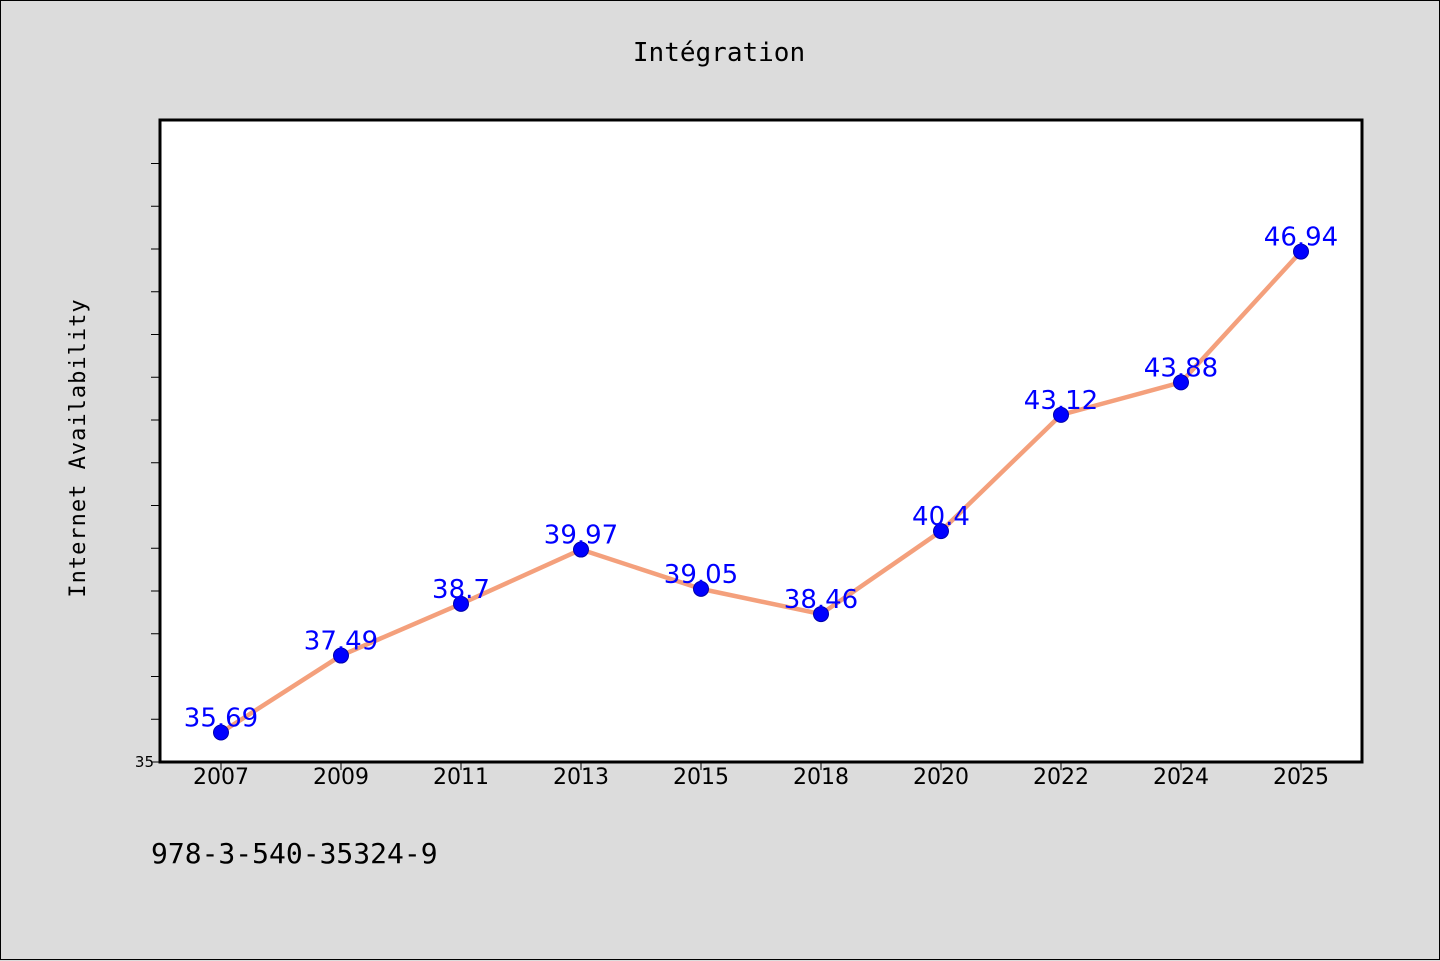  I want to click on data-label: 43.88, so click(1181, 368).